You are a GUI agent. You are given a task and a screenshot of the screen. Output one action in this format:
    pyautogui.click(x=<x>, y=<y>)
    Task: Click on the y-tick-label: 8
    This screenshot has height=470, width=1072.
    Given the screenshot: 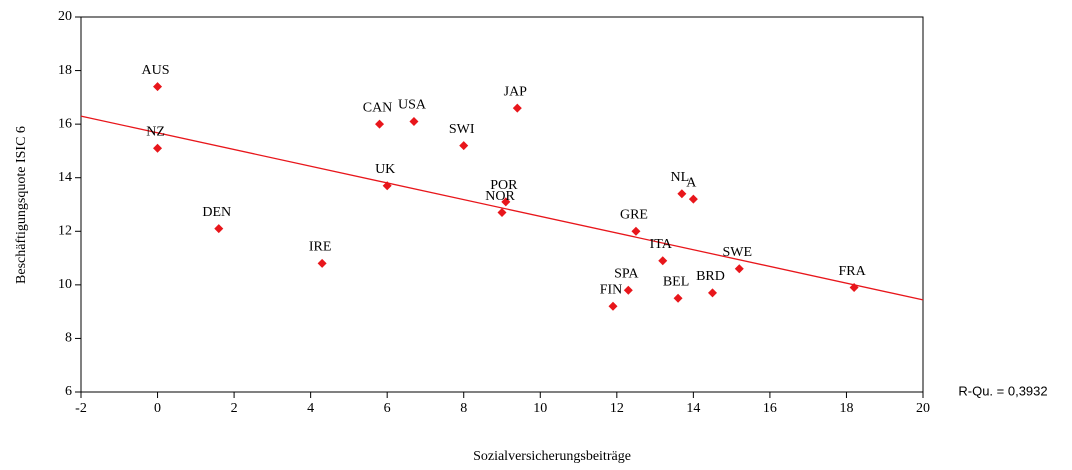 What is the action you would take?
    pyautogui.click(x=68, y=338)
    